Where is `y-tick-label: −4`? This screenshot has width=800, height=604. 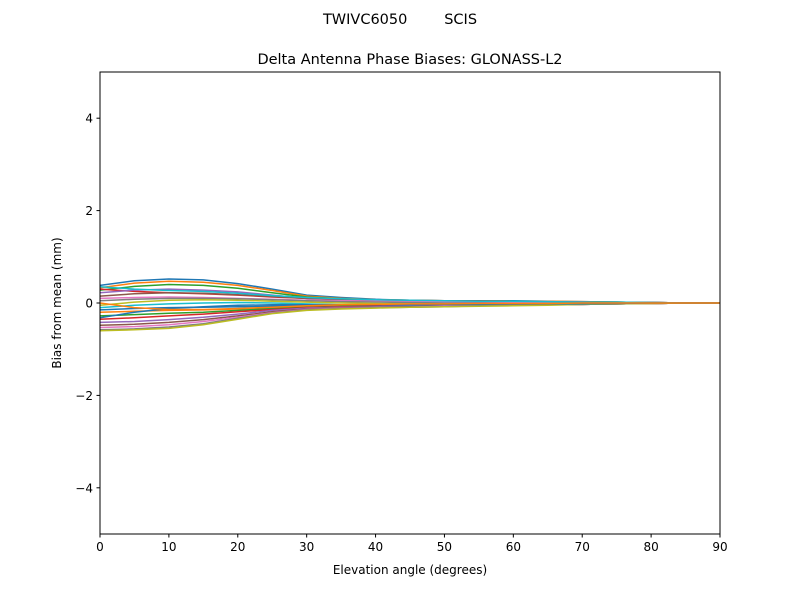
y-tick-label: −4 is located at coordinates (84, 488).